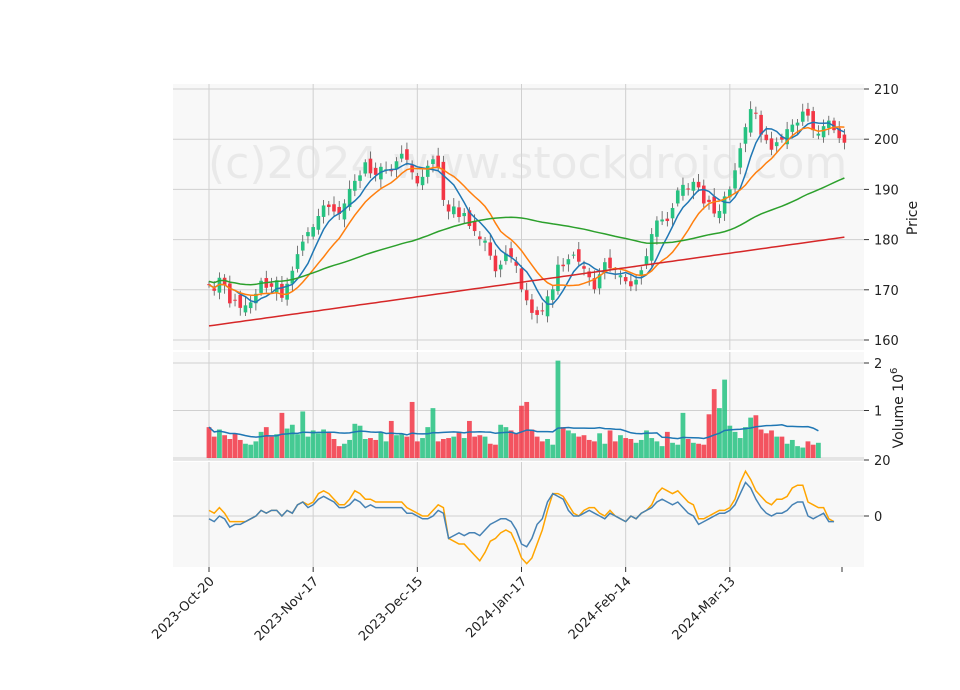 The image size is (960, 690). I want to click on x-tick-label: 2023-Dec-15, so click(391, 609).